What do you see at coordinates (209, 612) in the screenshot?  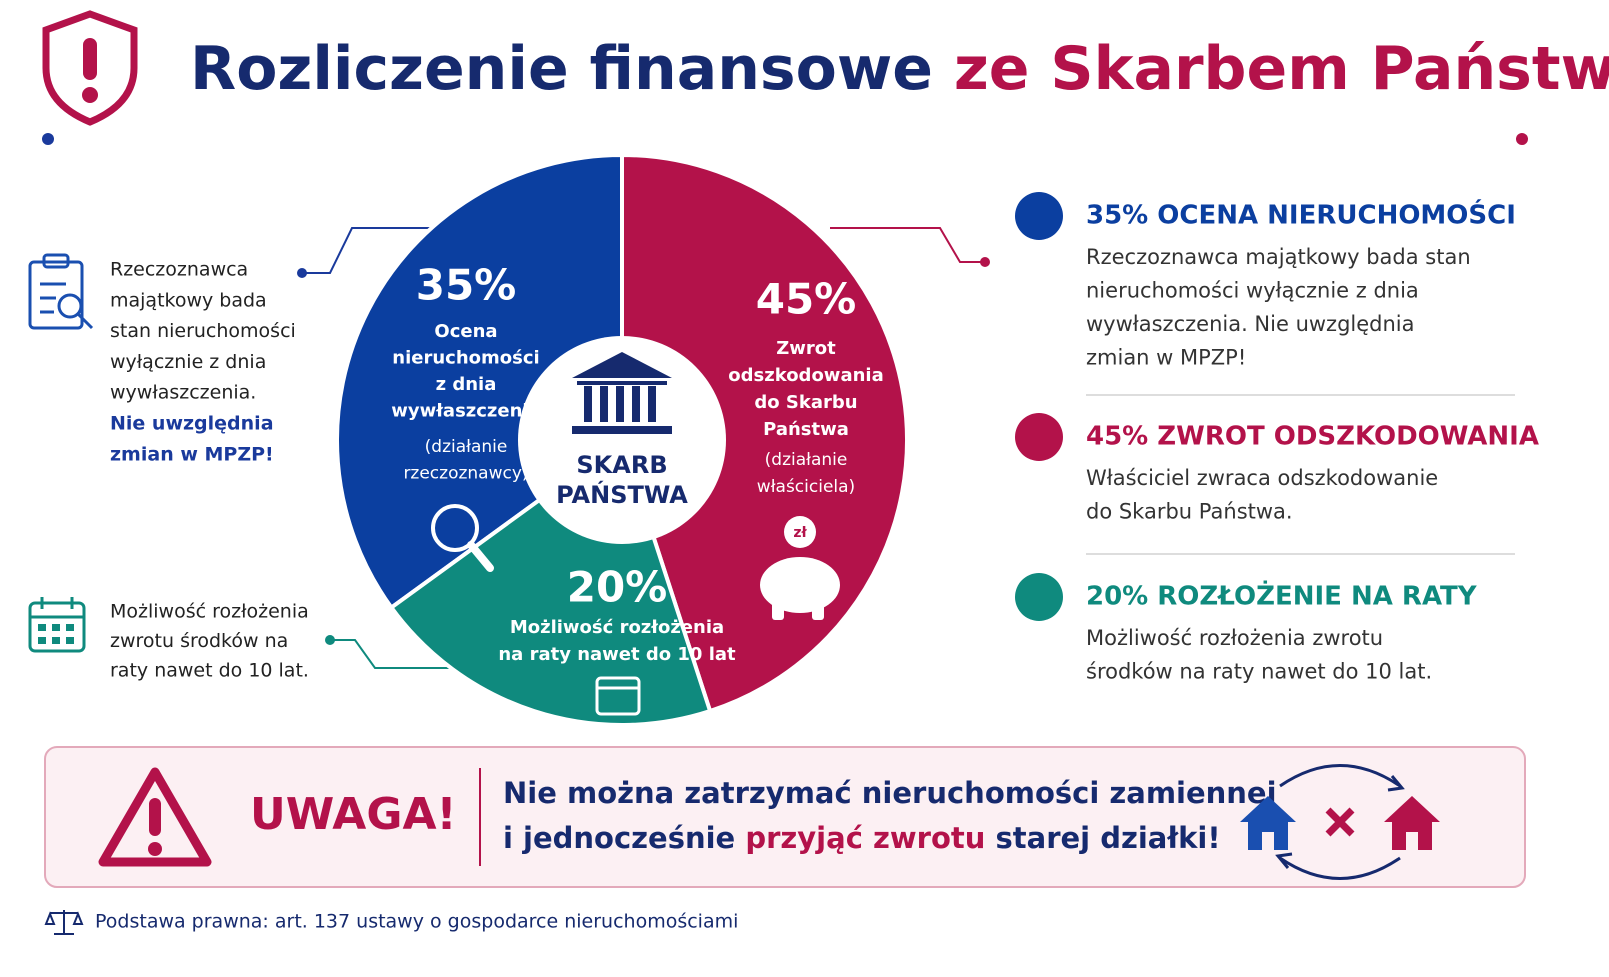 I see `note-text: Możliwość rozłożenia` at bounding box center [209, 612].